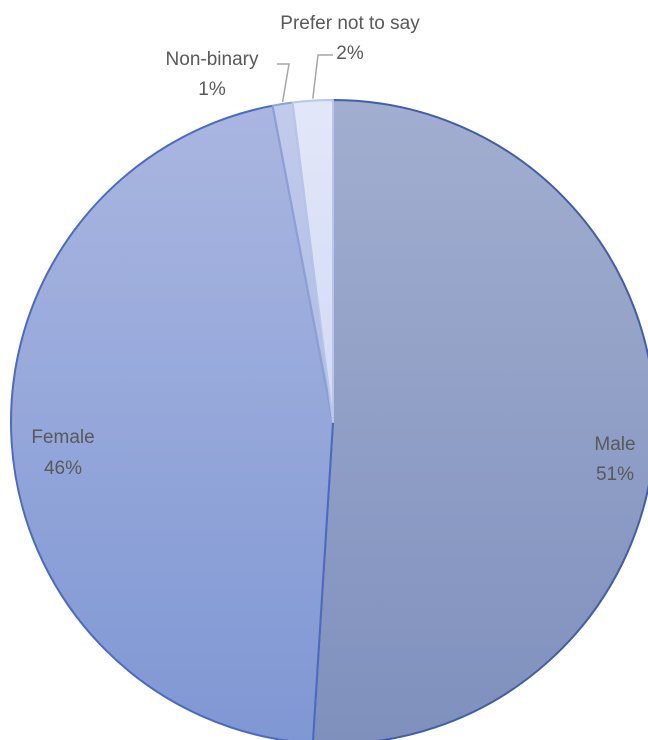 This screenshot has width=648, height=740. I want to click on leader-line-prefer-not-to-say, so click(322, 76).